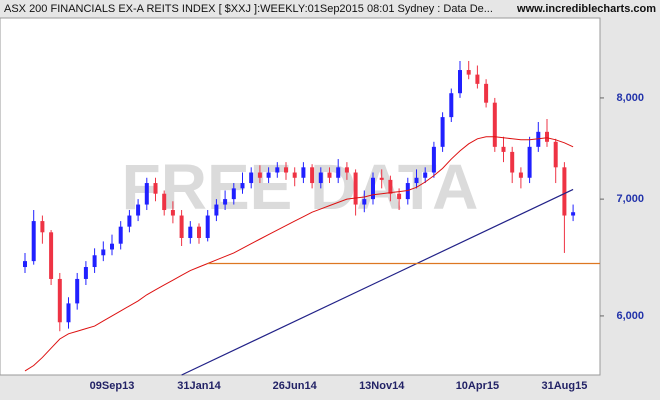 The height and width of the screenshot is (400, 660). I want to click on source: www.incrediblecharts.com, so click(586, 9).